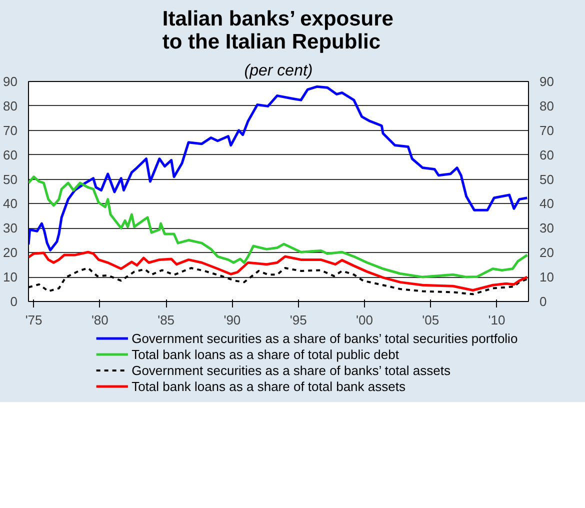 The width and height of the screenshot is (585, 508). What do you see at coordinates (547, 106) in the screenshot?
I see `y2-tick-label: 80` at bounding box center [547, 106].